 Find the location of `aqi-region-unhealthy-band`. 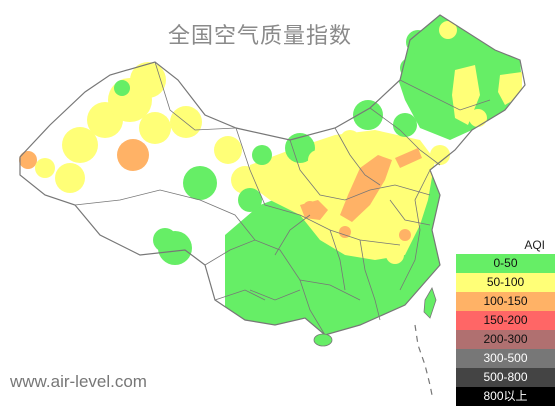

aqi-region-unhealthy-band is located at coordinates (366, 188).